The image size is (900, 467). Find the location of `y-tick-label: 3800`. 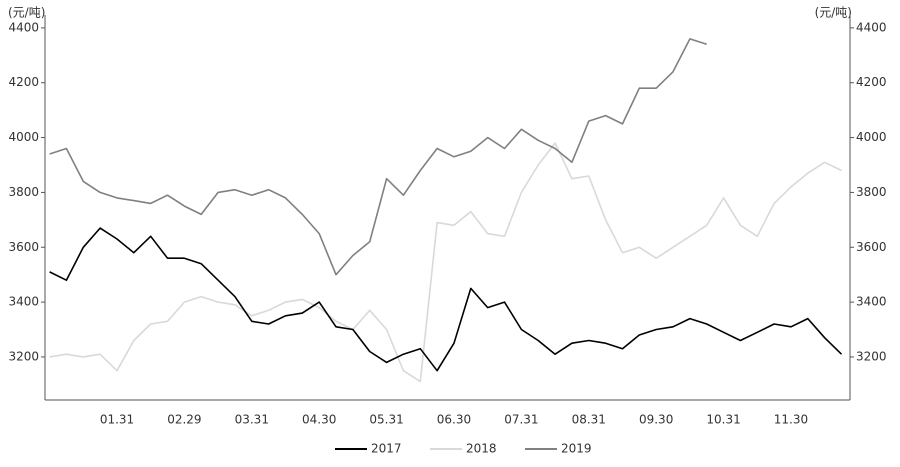

y-tick-label: 3800 is located at coordinates (23, 192).